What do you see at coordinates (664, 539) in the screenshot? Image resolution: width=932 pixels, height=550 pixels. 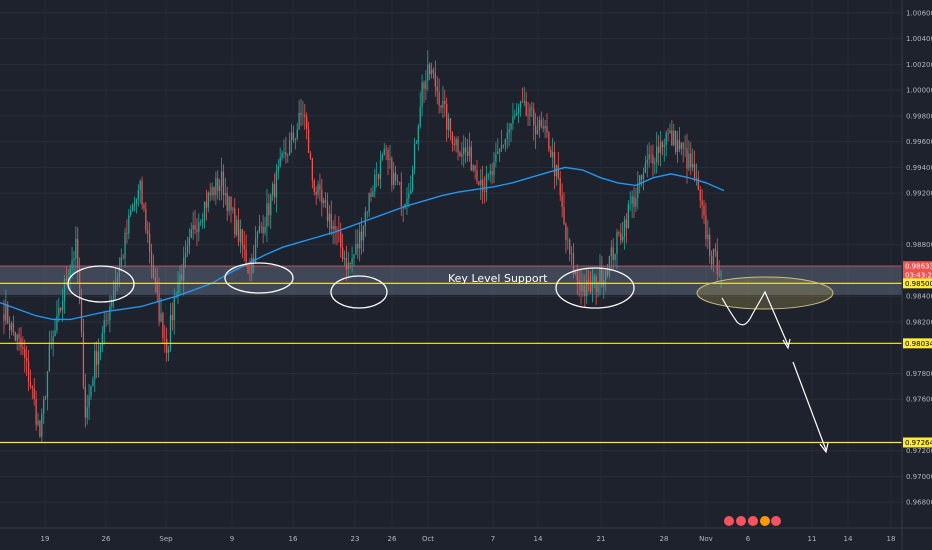 I see `time-tick-label: 28` at bounding box center [664, 539].